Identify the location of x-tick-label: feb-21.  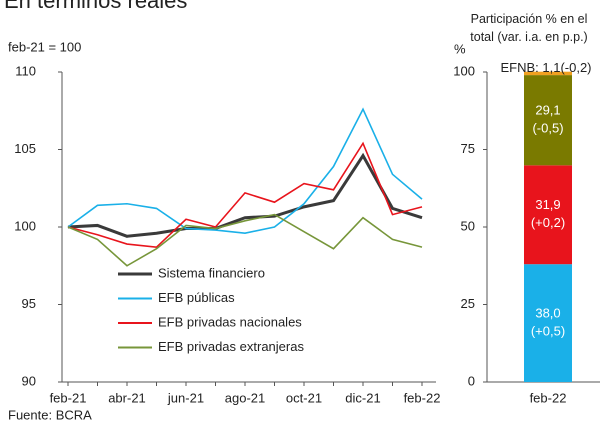
(68, 397).